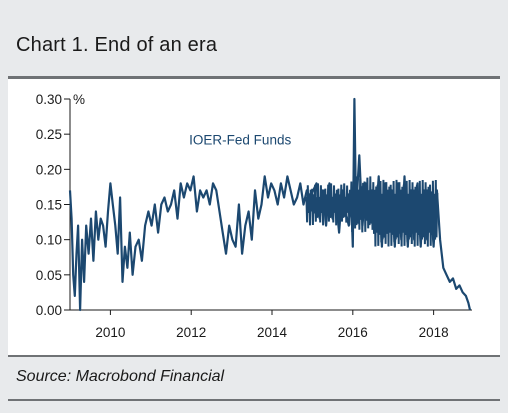 The height and width of the screenshot is (413, 508). What do you see at coordinates (117, 45) in the screenshot?
I see `chart-title: Chart 1. End of an era` at bounding box center [117, 45].